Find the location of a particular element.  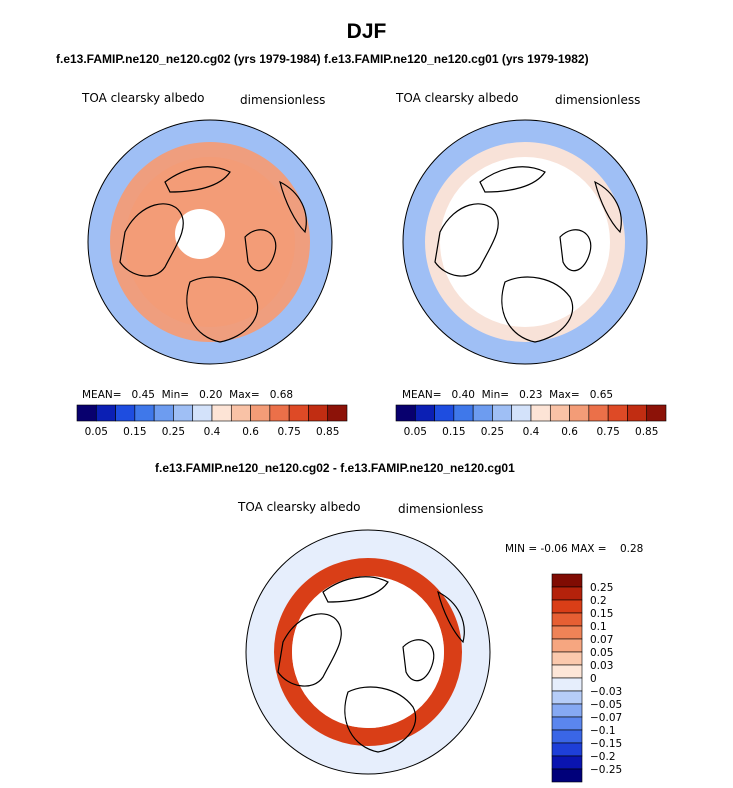

colorbar-tick-label: 0.75 is located at coordinates (607, 432).